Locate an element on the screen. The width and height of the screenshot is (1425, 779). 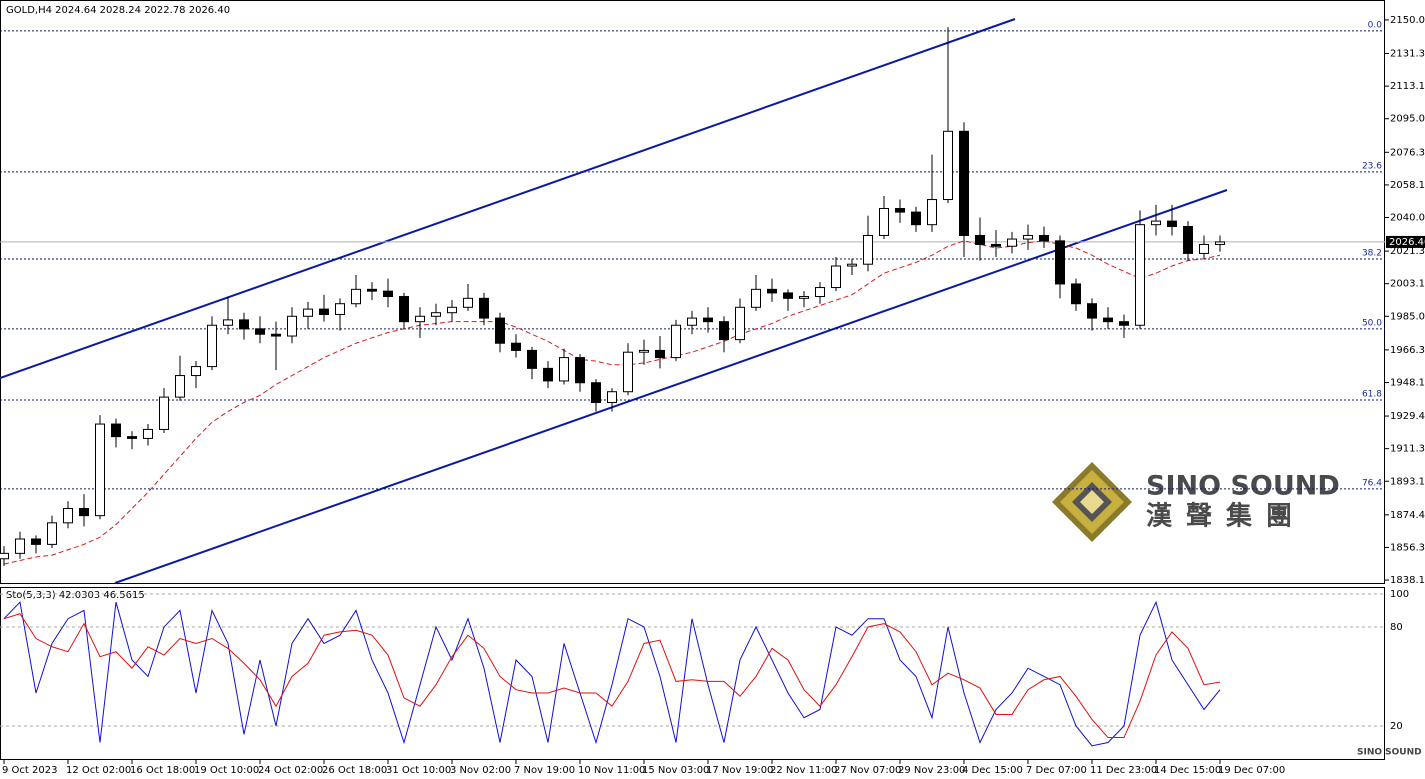
y-tick-label: 1838.15 is located at coordinates (1407, 580).